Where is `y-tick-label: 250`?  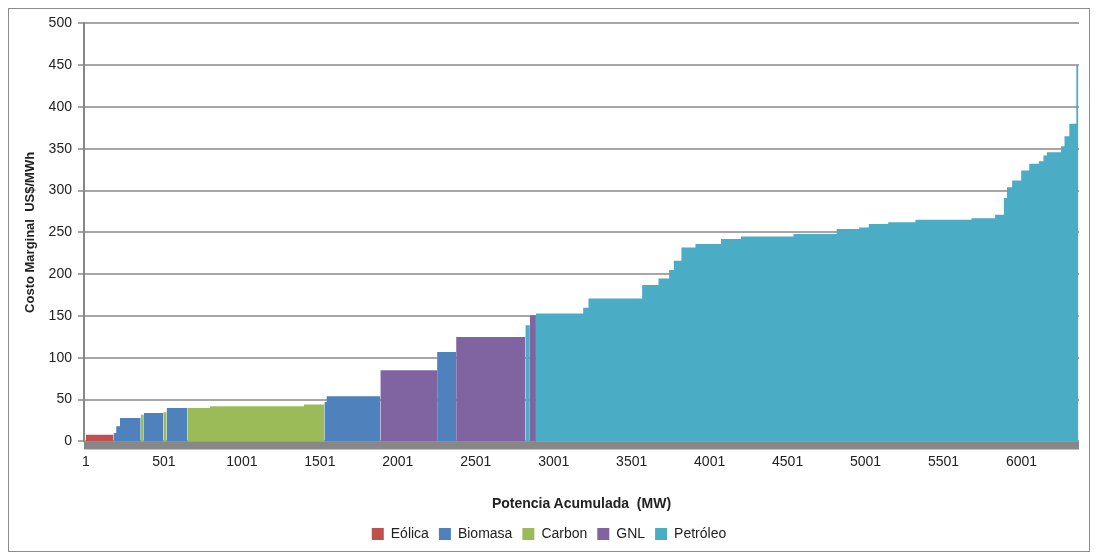
y-tick-label: 250 is located at coordinates (60, 231).